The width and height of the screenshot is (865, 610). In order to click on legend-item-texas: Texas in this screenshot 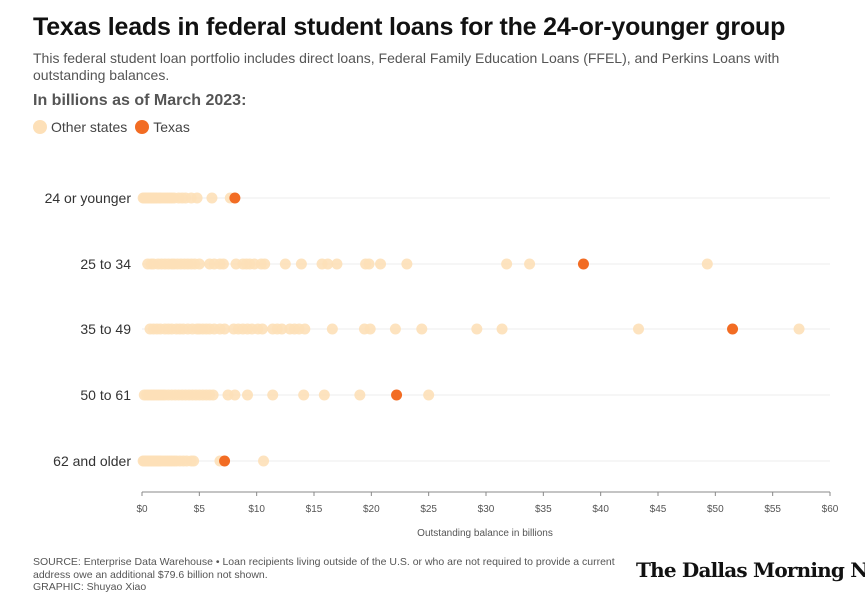, I will do `click(162, 127)`.